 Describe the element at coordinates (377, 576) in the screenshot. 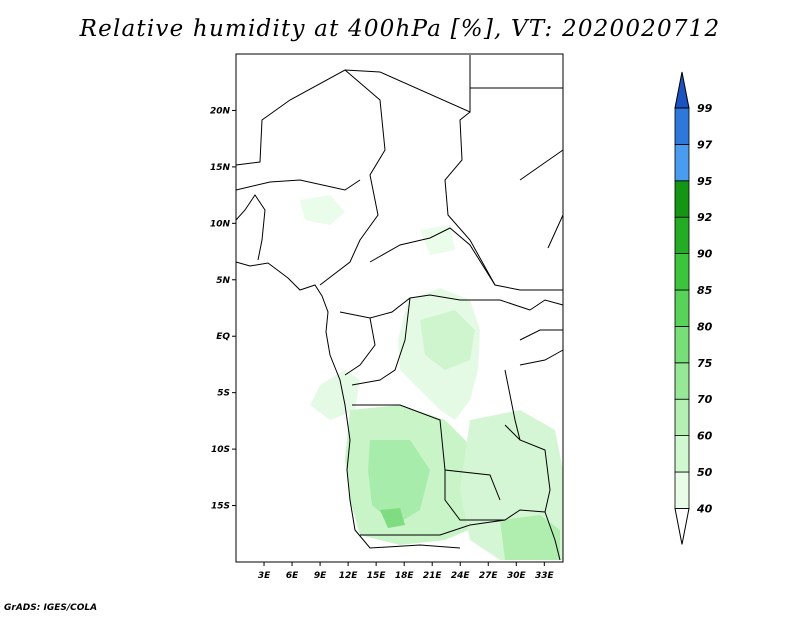

I see `lon-tick-label: 15E` at that location.